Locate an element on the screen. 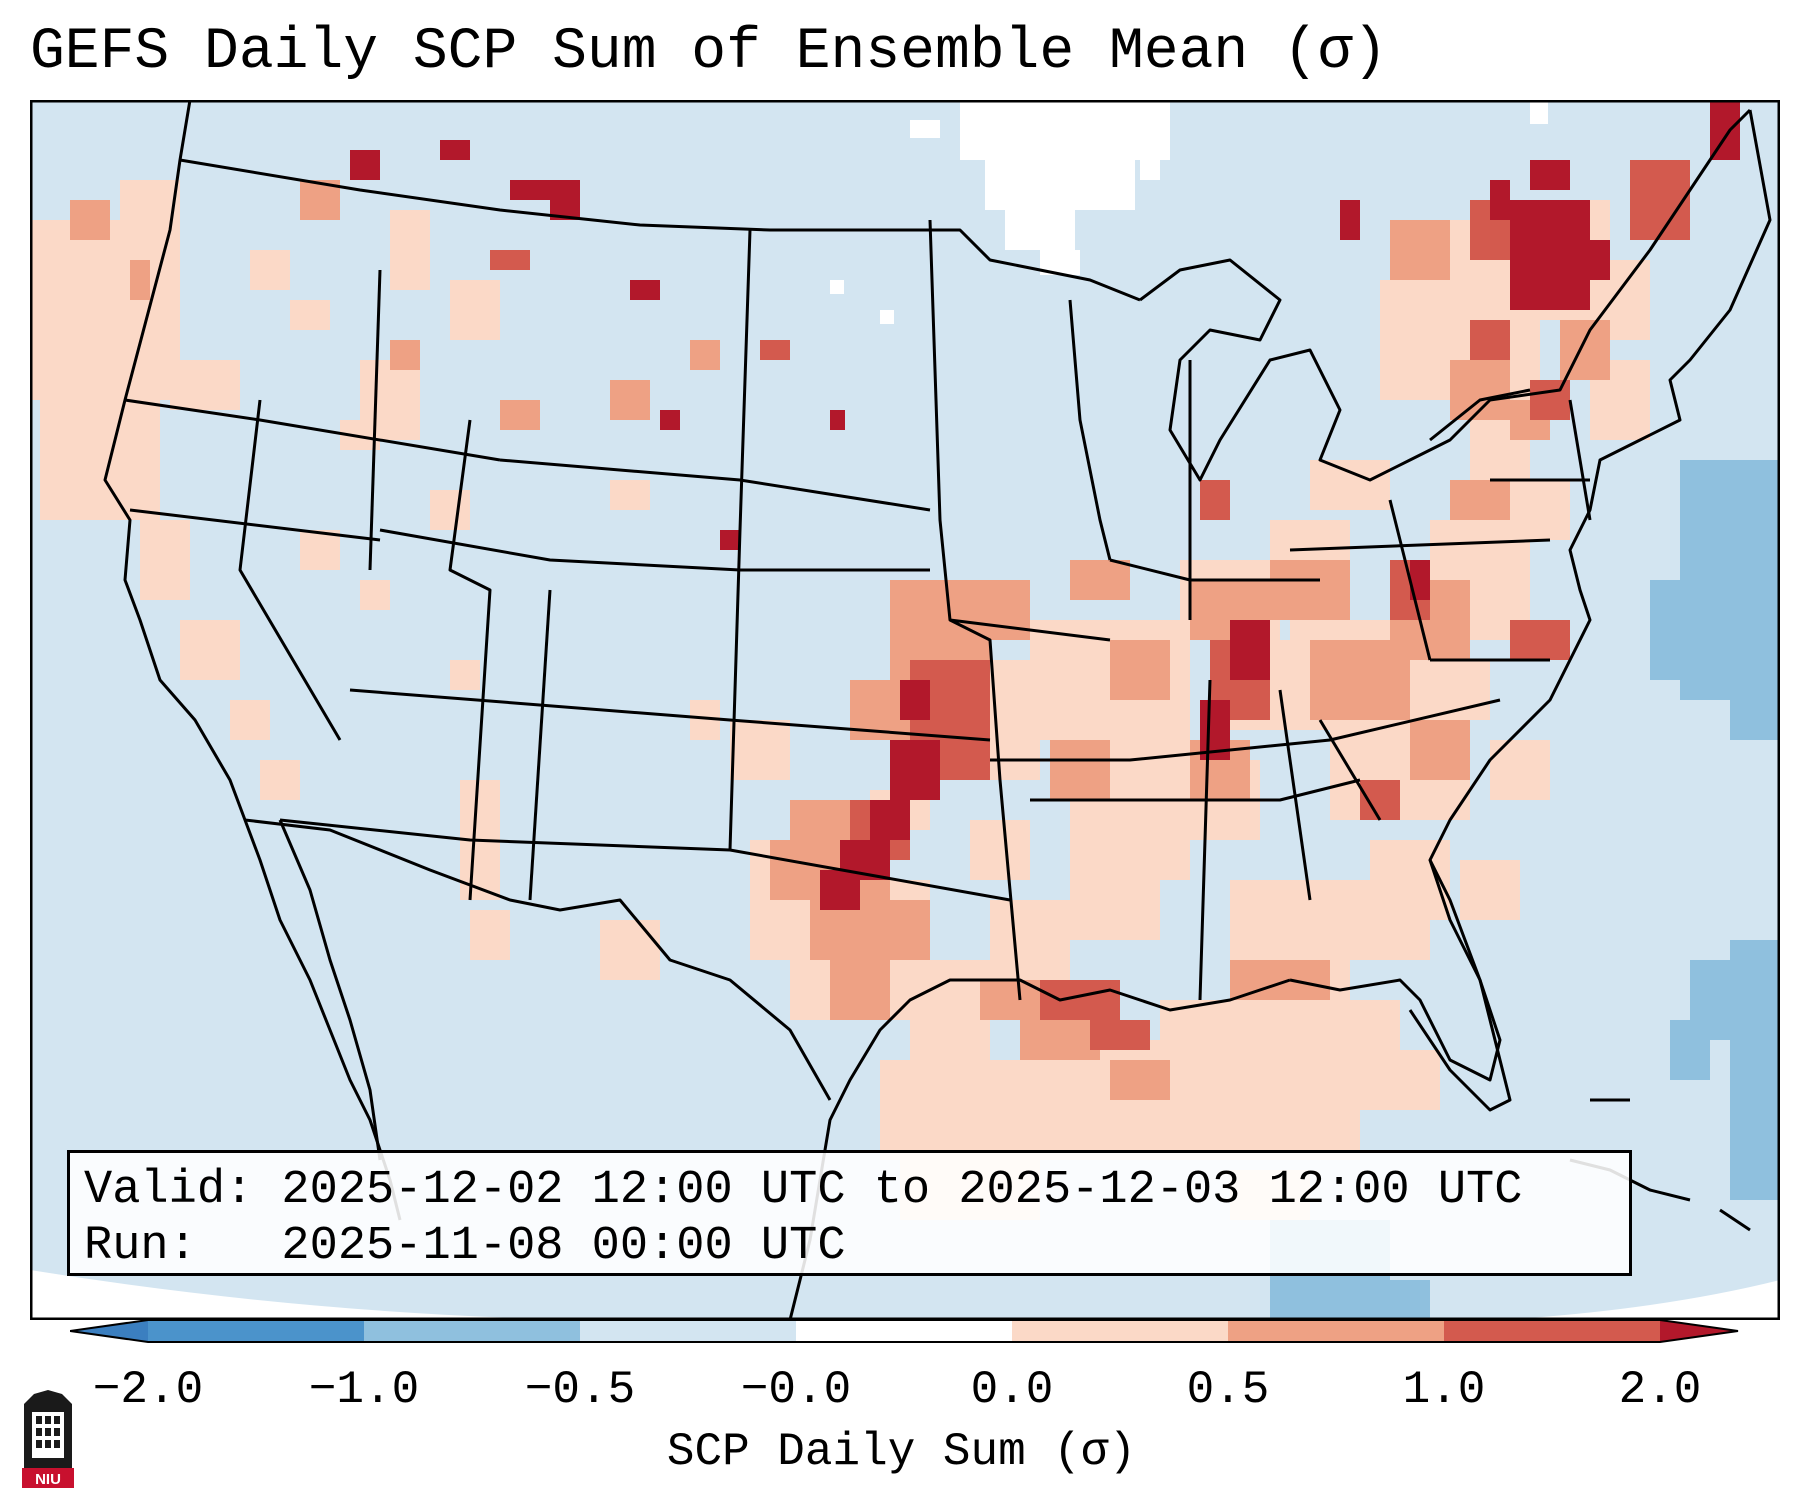  chart-title: GEFS Daily SCP Sum of Ensemble Mean (σ) is located at coordinates (709, 52).